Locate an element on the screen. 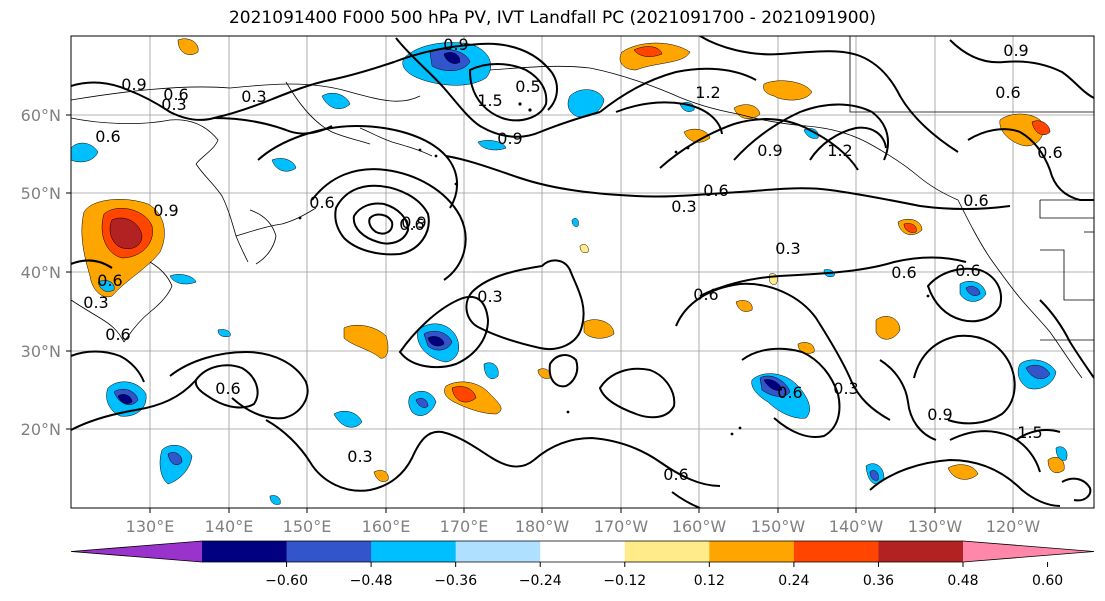 The height and width of the screenshot is (601, 1105). colorbar-extend-left is located at coordinates (136, 551).